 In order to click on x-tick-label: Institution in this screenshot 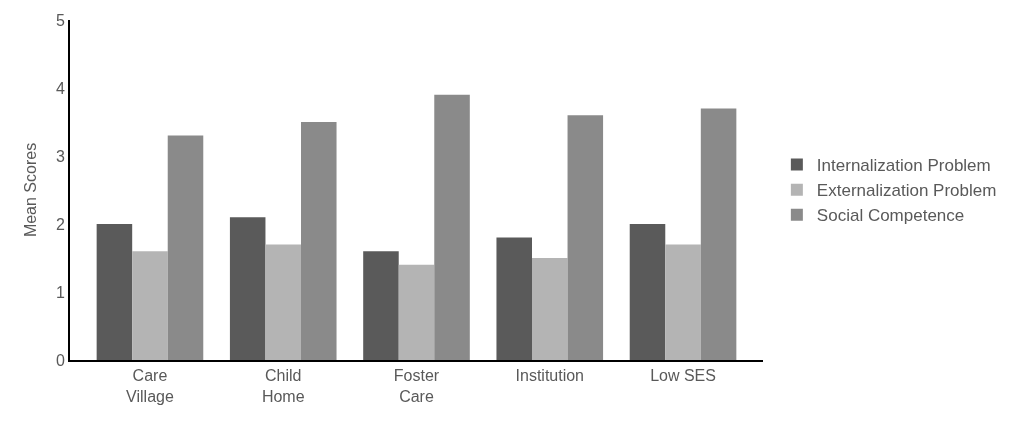, I will do `click(550, 376)`.